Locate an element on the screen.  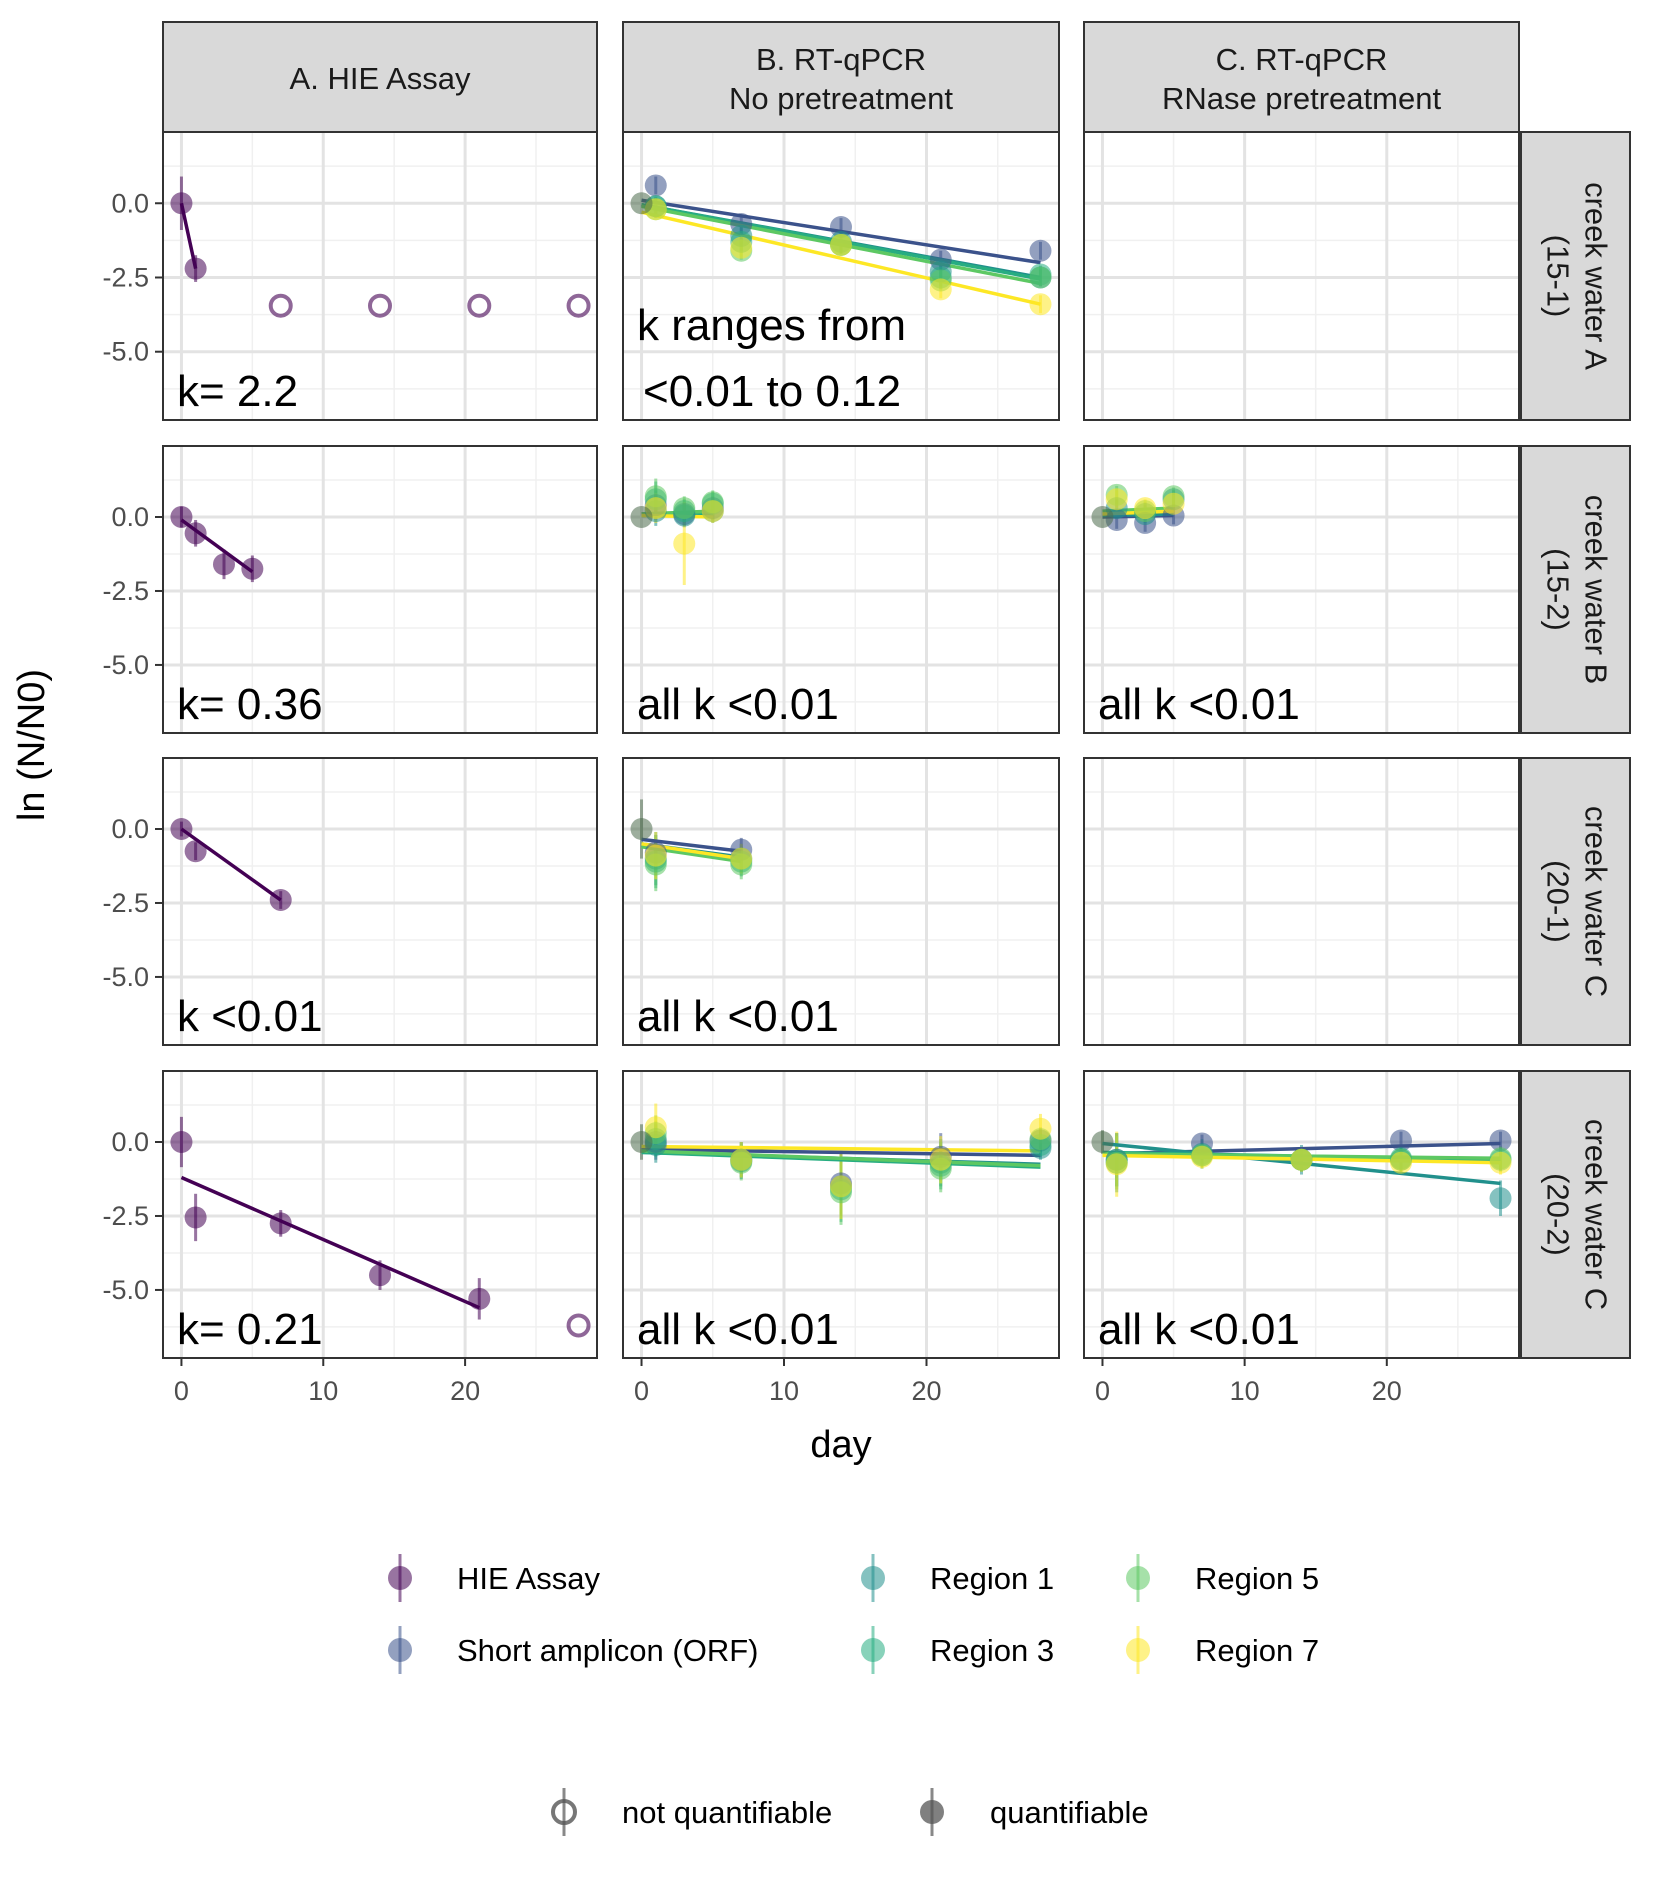
column-strip is located at coordinates (841, 77).